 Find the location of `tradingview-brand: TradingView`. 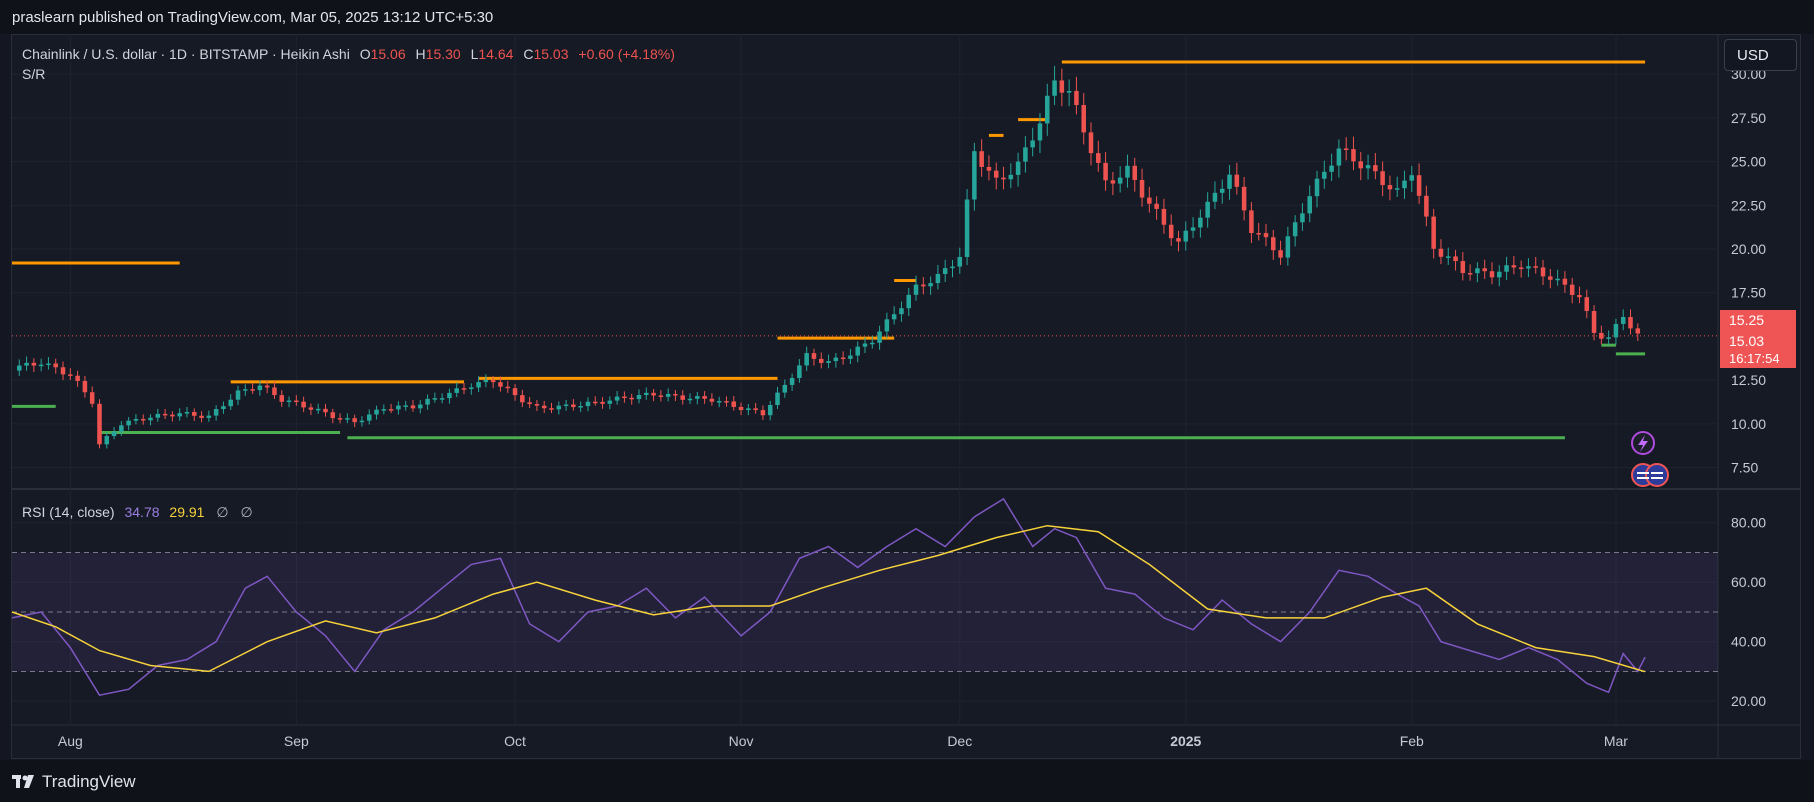

tradingview-brand: TradingView is located at coordinates (74, 782).